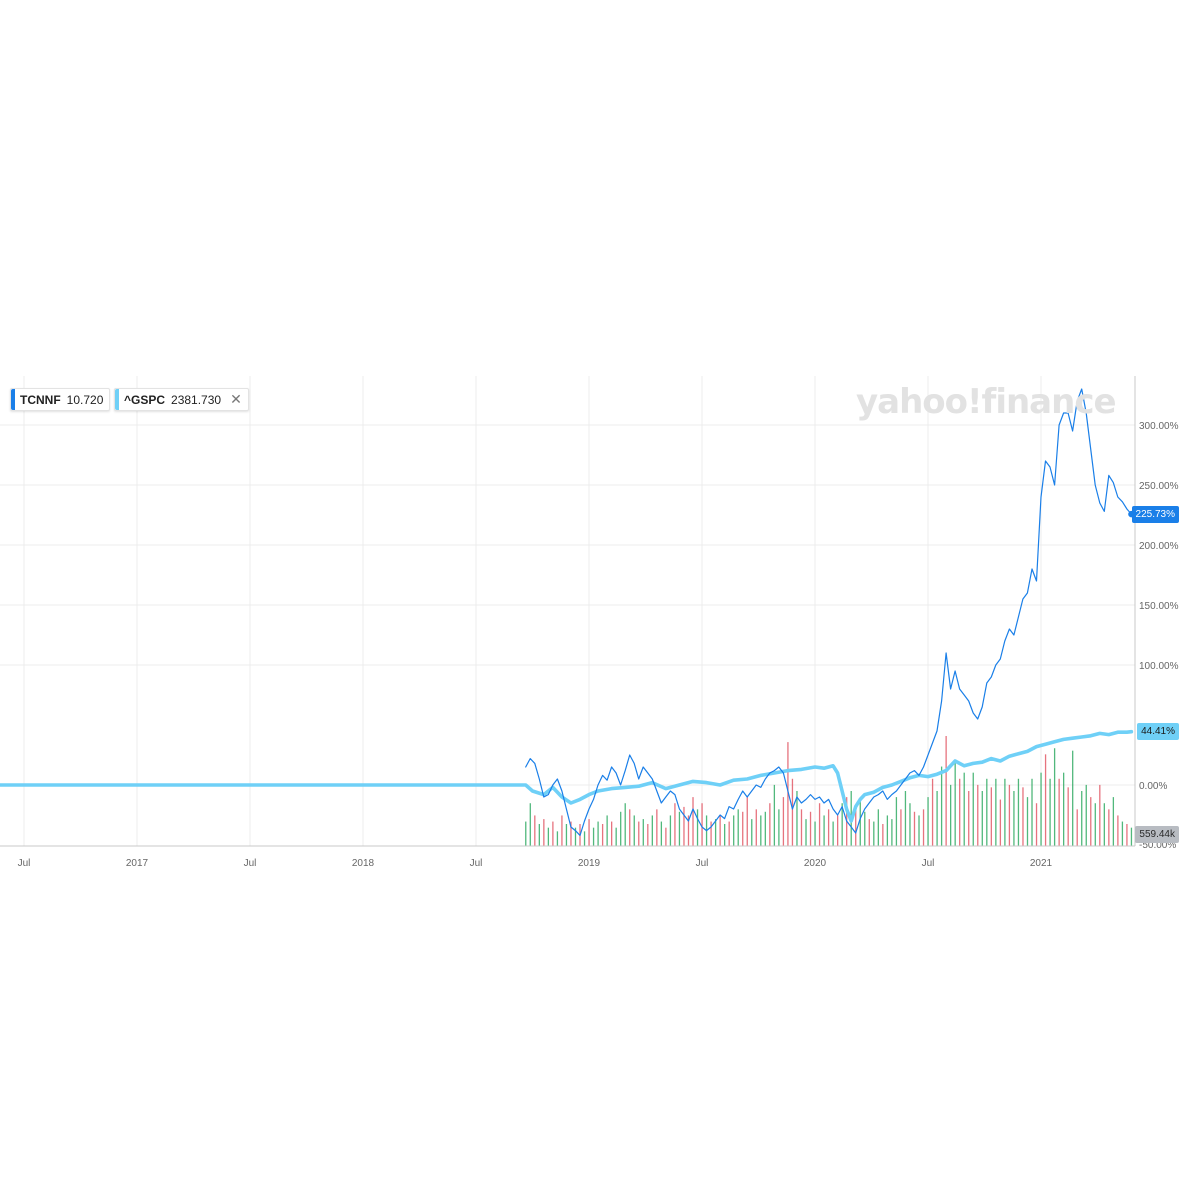 The height and width of the screenshot is (1190, 1190). I want to click on x-tick-label: 2021, so click(1041, 863).